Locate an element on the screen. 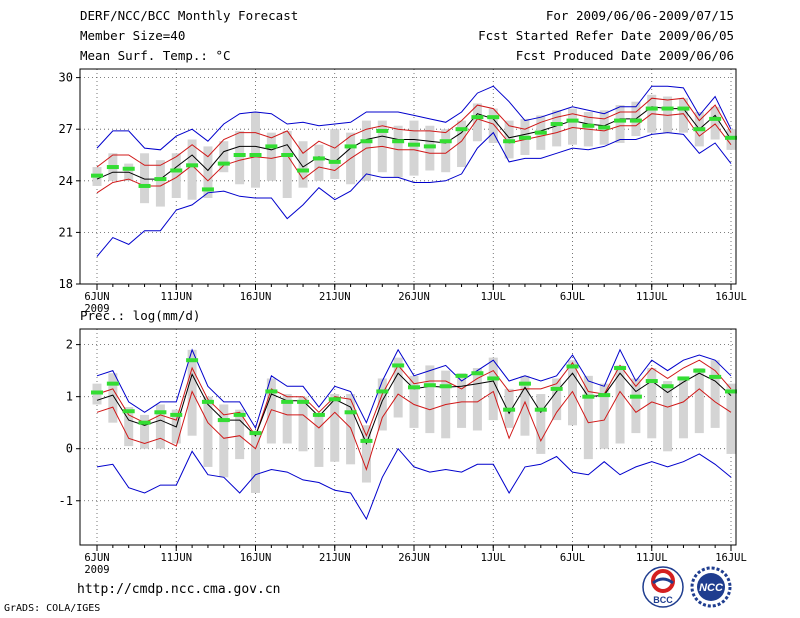  x-tick-label: 1JUL is located at coordinates (493, 297).